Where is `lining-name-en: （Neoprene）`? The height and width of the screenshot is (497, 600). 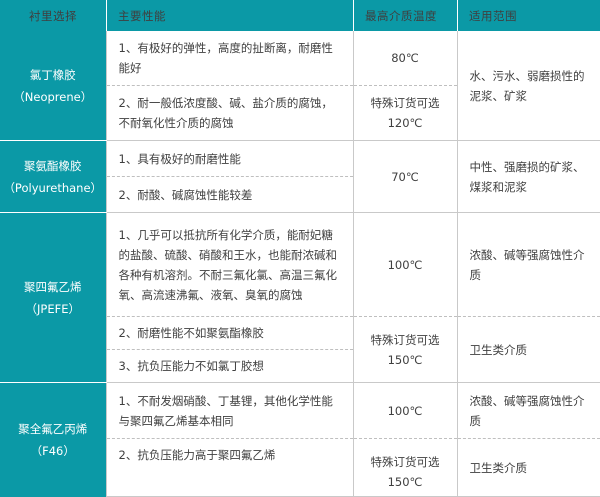 lining-name-en: （Neoprene） is located at coordinates (53, 96).